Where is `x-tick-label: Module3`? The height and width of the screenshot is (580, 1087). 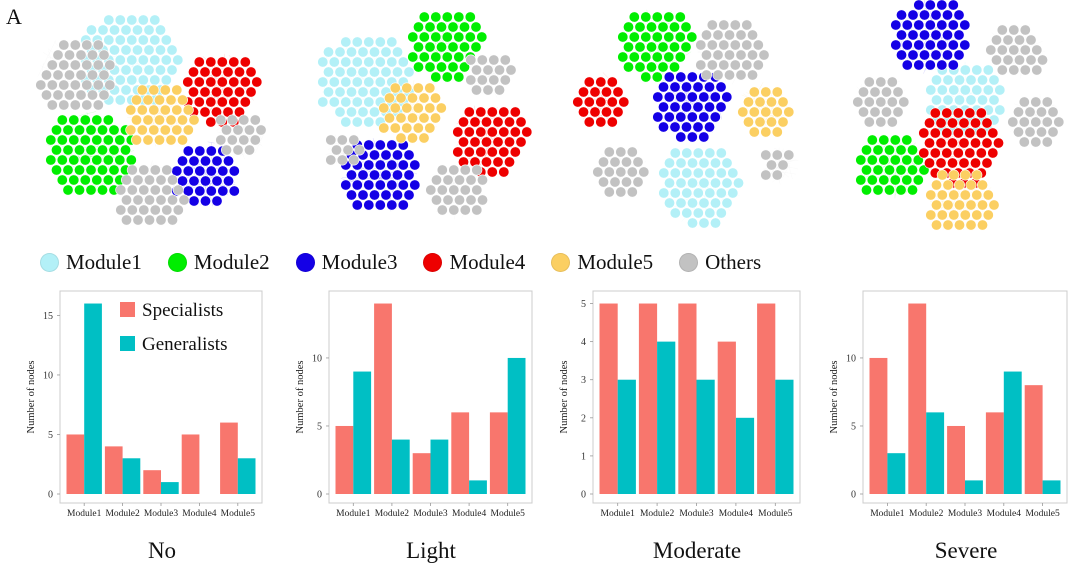 x-tick-label: Module3 is located at coordinates (965, 514).